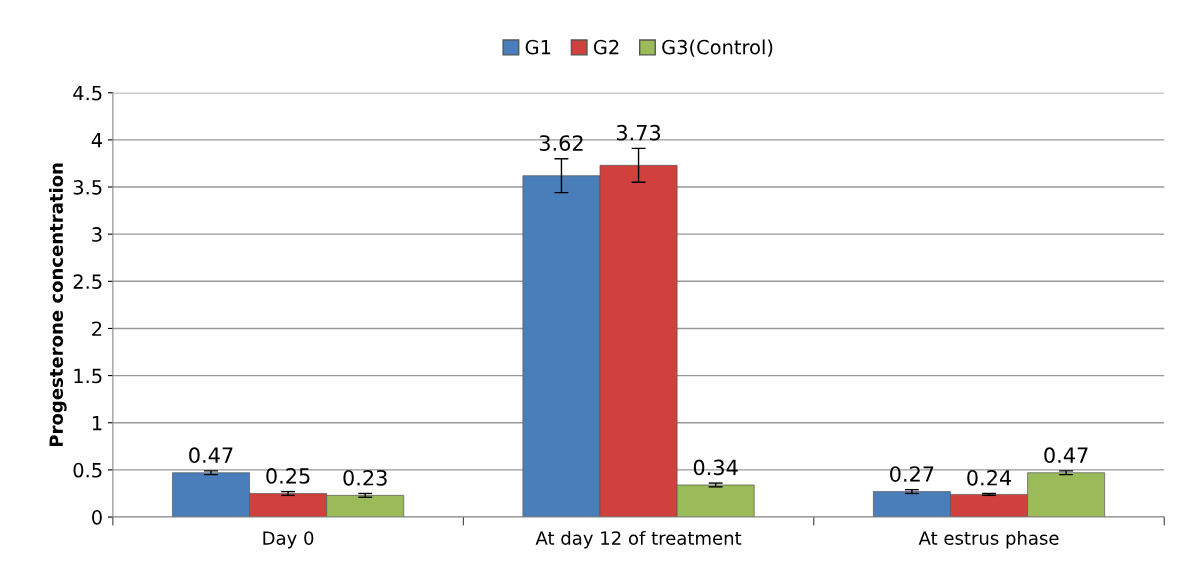 The width and height of the screenshot is (1188, 562). What do you see at coordinates (87, 93) in the screenshot?
I see `y-tick-label: 4.5` at bounding box center [87, 93].